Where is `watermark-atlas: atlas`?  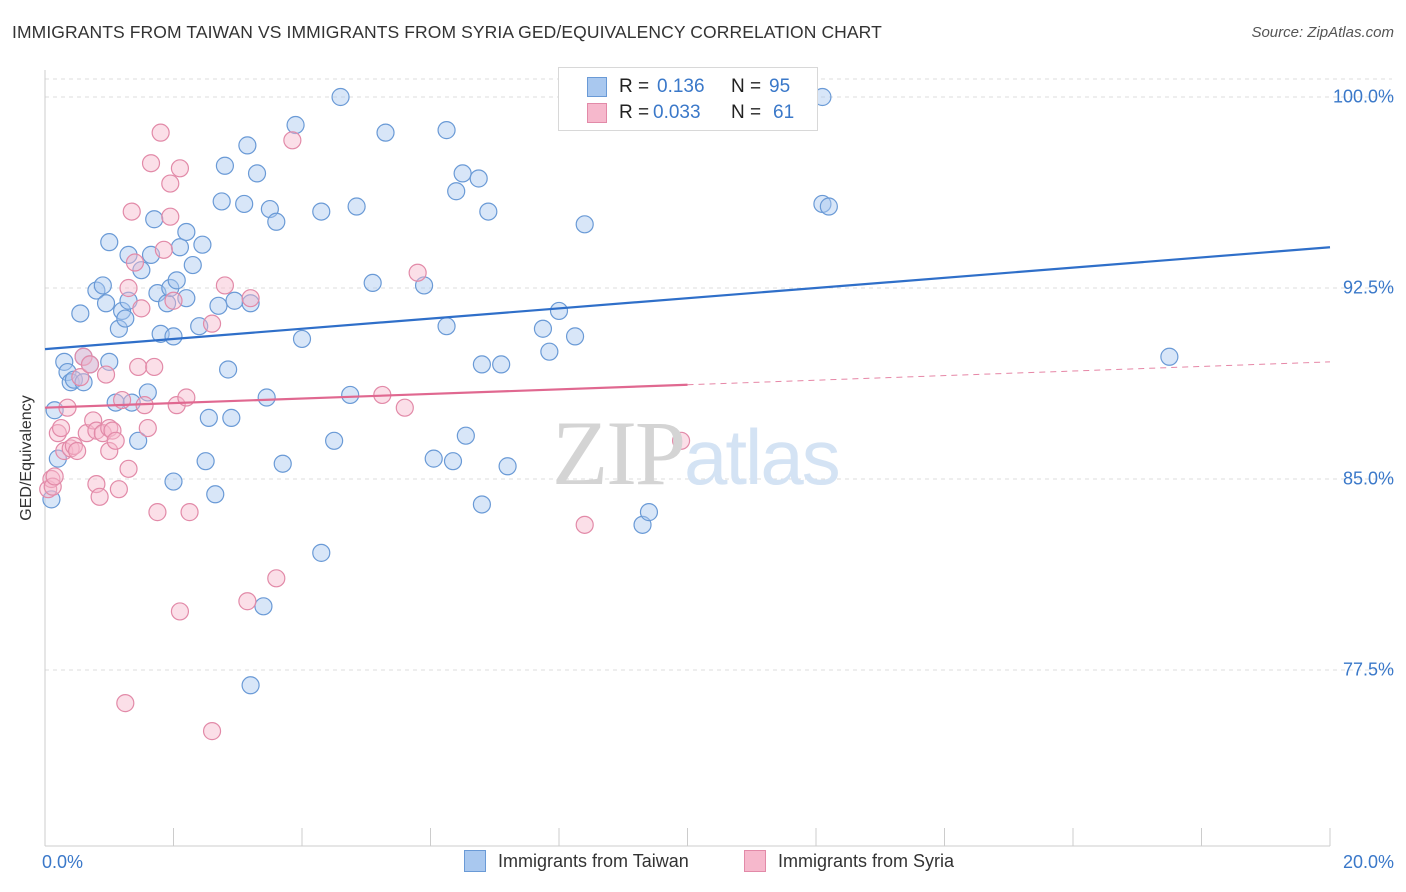 watermark-atlas: atlas is located at coordinates (762, 457).